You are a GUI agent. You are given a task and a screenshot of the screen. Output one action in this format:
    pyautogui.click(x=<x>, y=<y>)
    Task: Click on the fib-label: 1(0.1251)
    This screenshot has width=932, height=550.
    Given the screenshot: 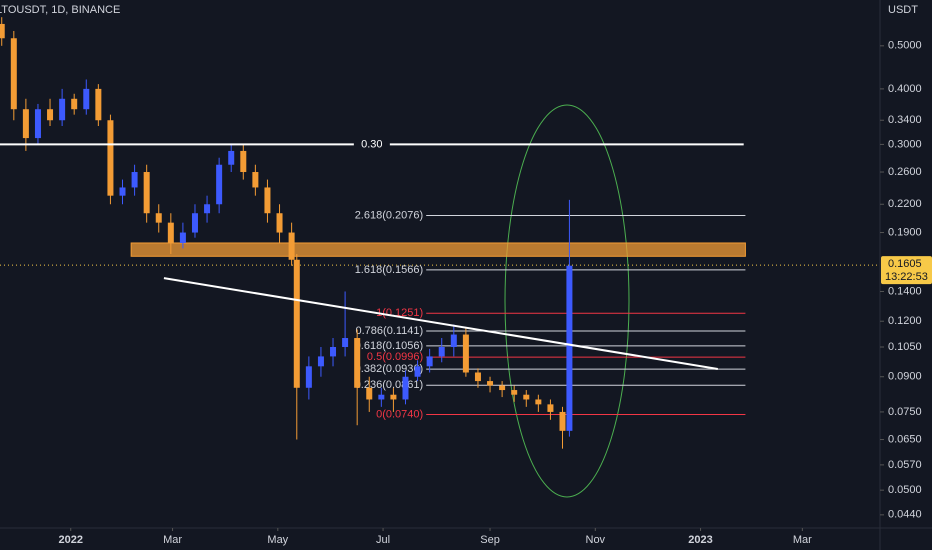 What is the action you would take?
    pyautogui.click(x=399, y=313)
    